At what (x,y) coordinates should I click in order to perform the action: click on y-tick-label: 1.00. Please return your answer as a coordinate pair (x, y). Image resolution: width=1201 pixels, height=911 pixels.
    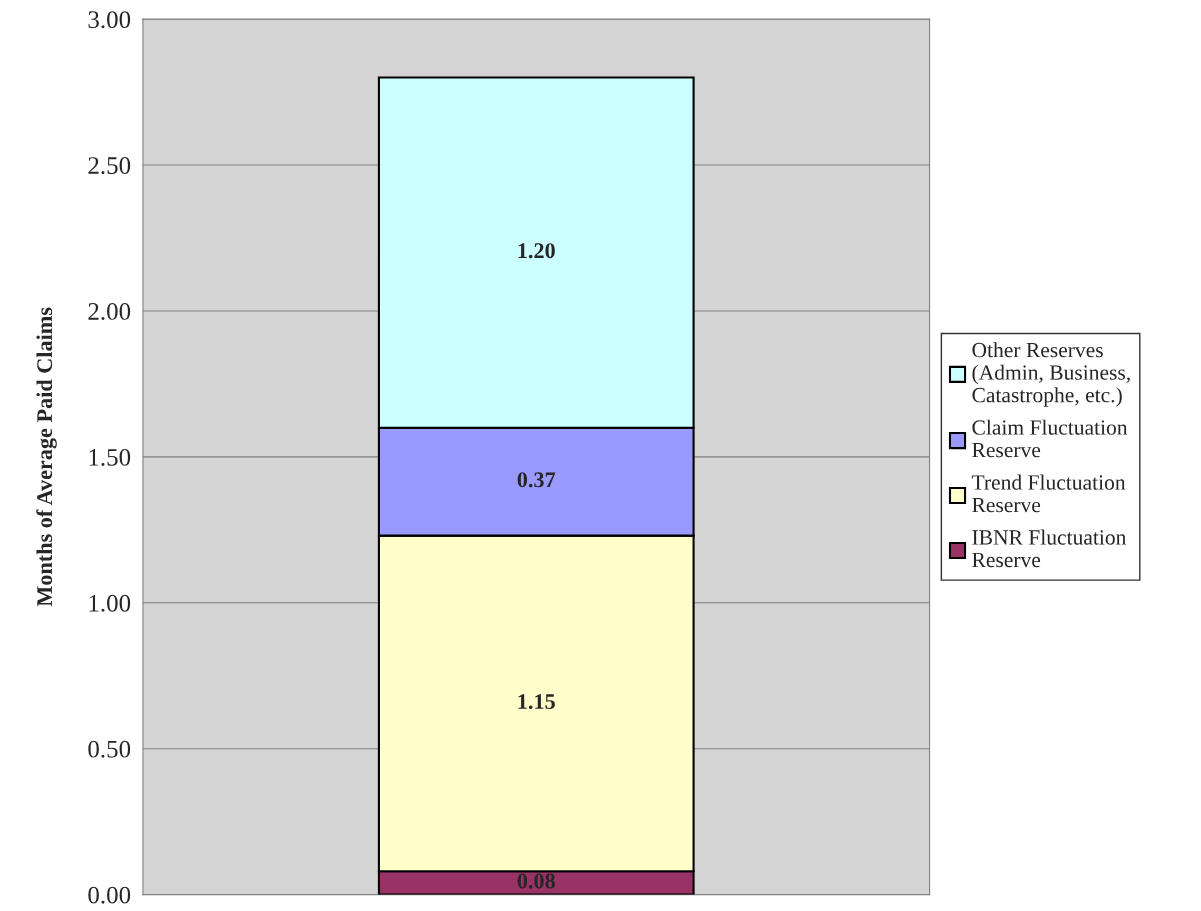
    Looking at the image, I should click on (110, 603).